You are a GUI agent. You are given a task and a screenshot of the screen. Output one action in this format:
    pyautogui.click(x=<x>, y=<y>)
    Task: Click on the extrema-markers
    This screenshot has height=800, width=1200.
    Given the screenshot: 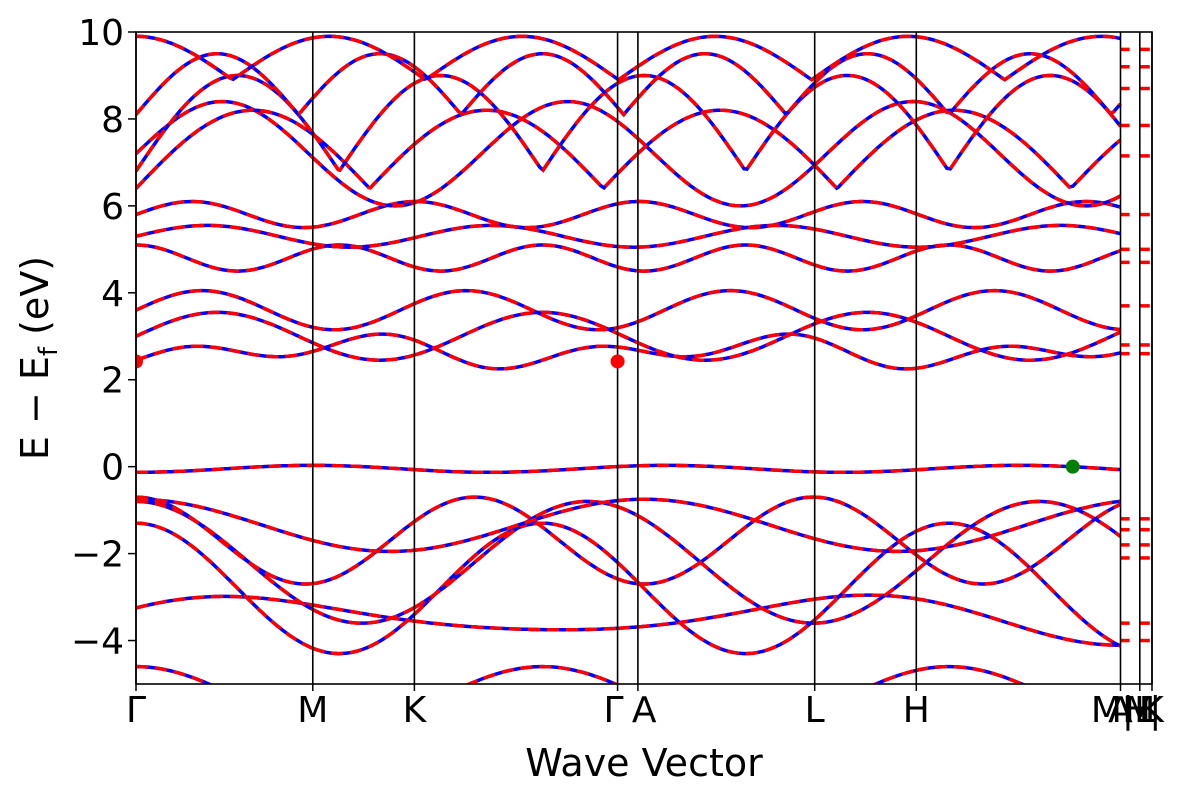 What is the action you would take?
    pyautogui.click(x=608, y=414)
    